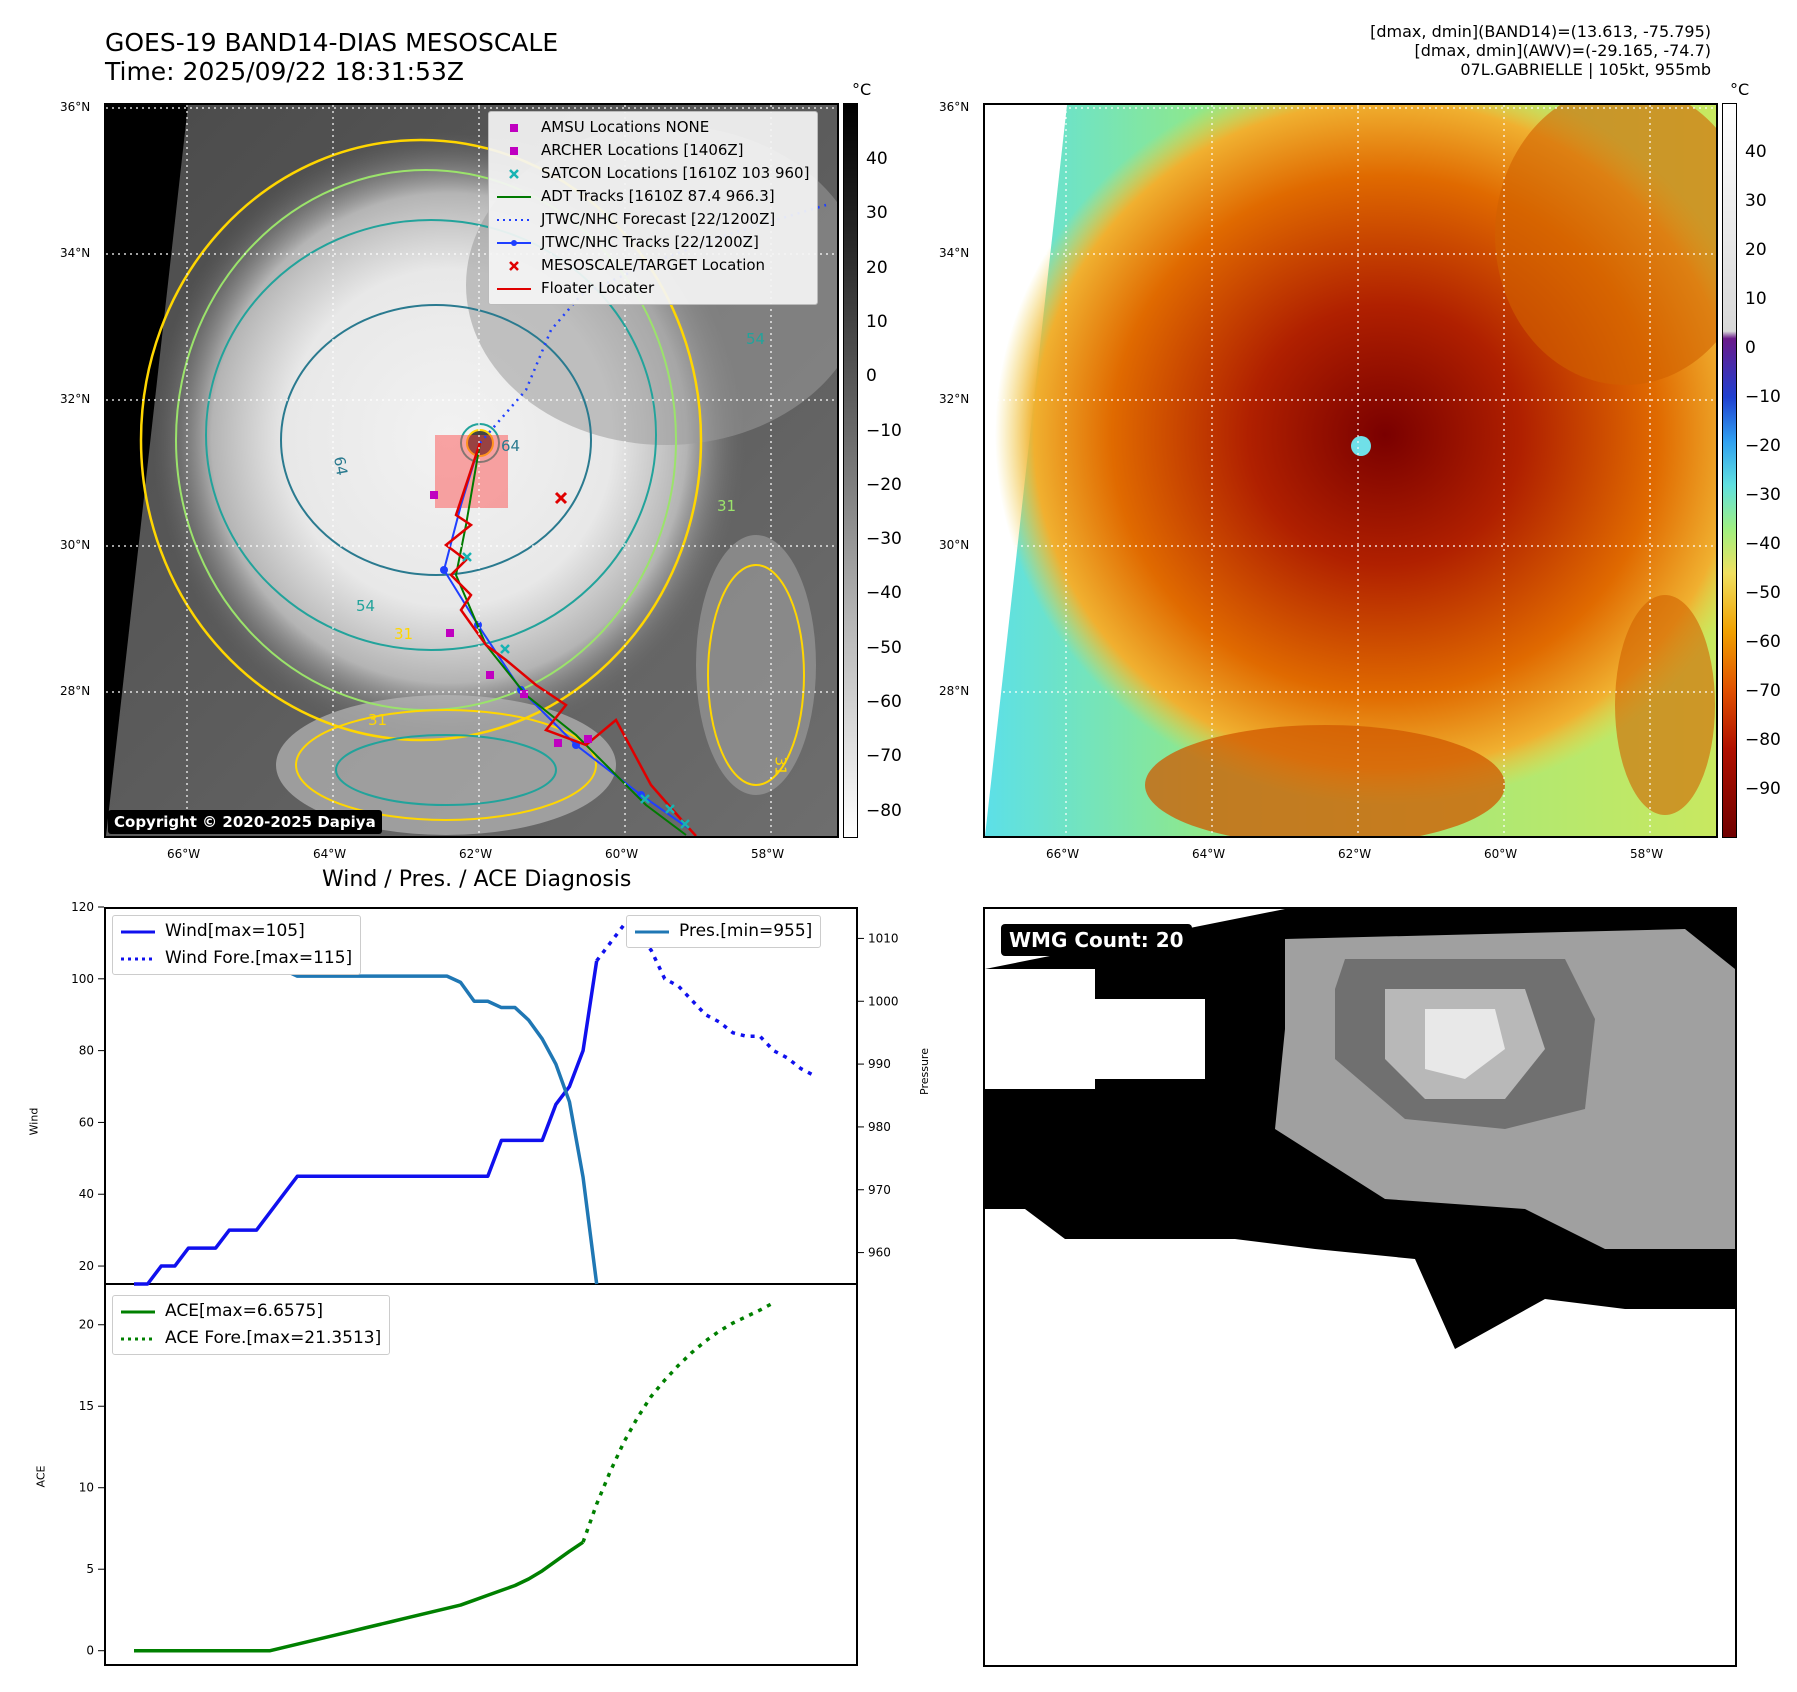 The image size is (1797, 1692). What do you see at coordinates (1756, 250) in the screenshot?
I see `colorbar-tick: 20` at bounding box center [1756, 250].